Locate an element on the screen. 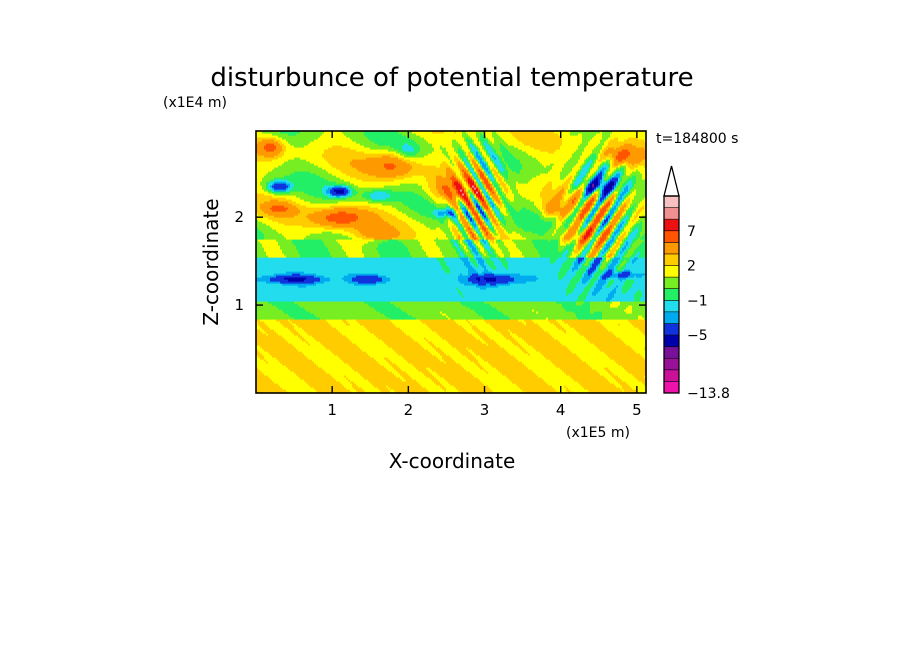 This screenshot has height=654, width=904. time-label: t=184800 s is located at coordinates (697, 139).